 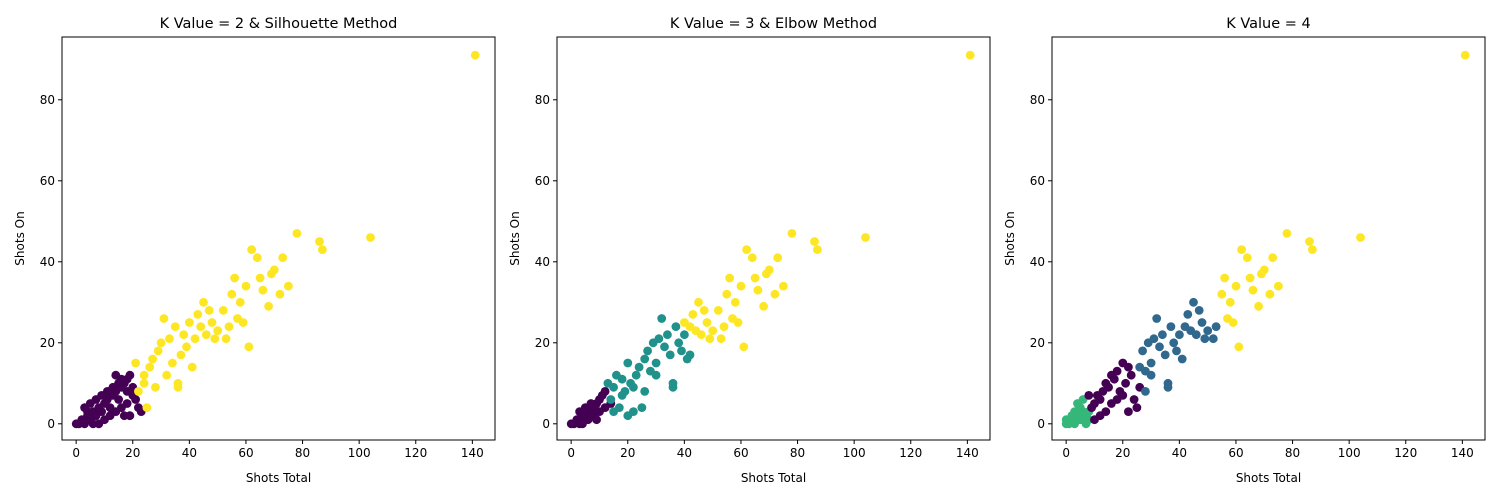 I want to click on x-tick-label: 20, so click(x=627, y=453).